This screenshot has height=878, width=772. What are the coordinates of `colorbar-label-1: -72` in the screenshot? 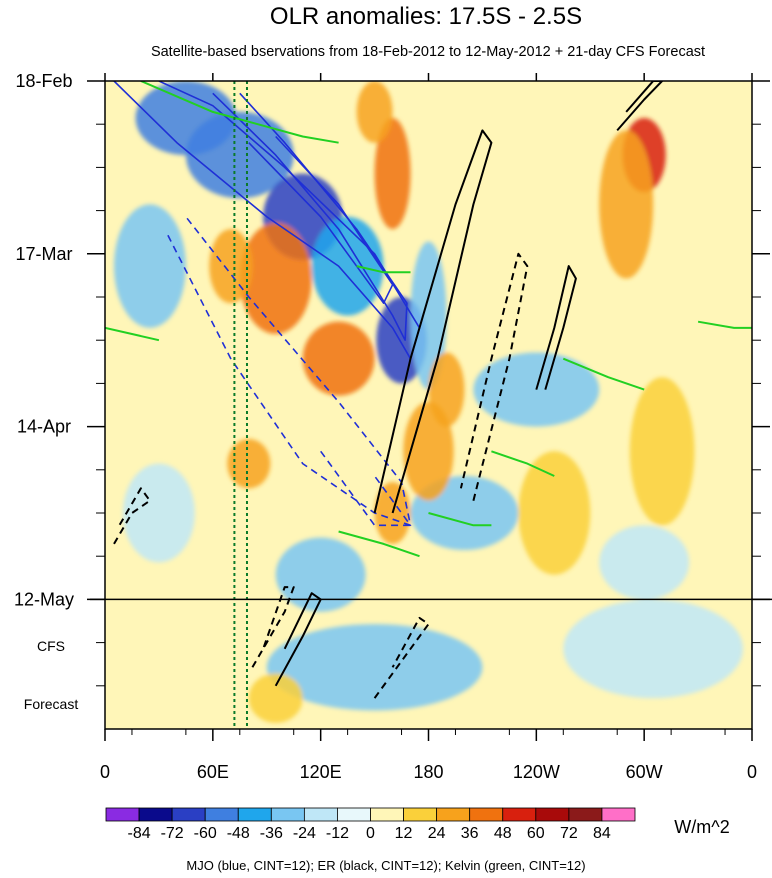 It's located at (172, 833).